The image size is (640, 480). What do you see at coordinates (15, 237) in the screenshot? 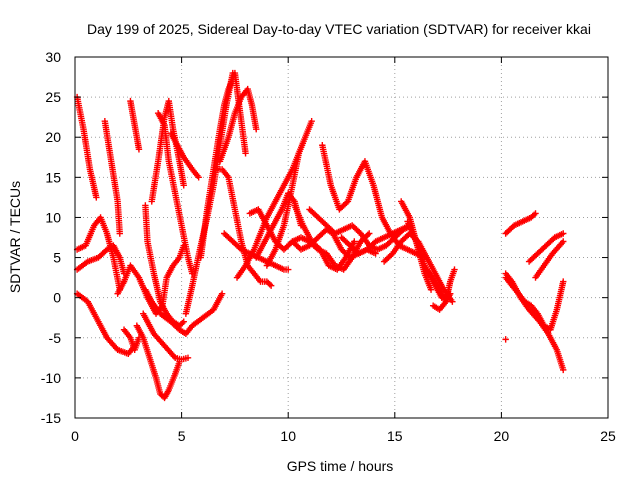
I see `y-axis-label: SDTVAR / TECUs` at bounding box center [15, 237].